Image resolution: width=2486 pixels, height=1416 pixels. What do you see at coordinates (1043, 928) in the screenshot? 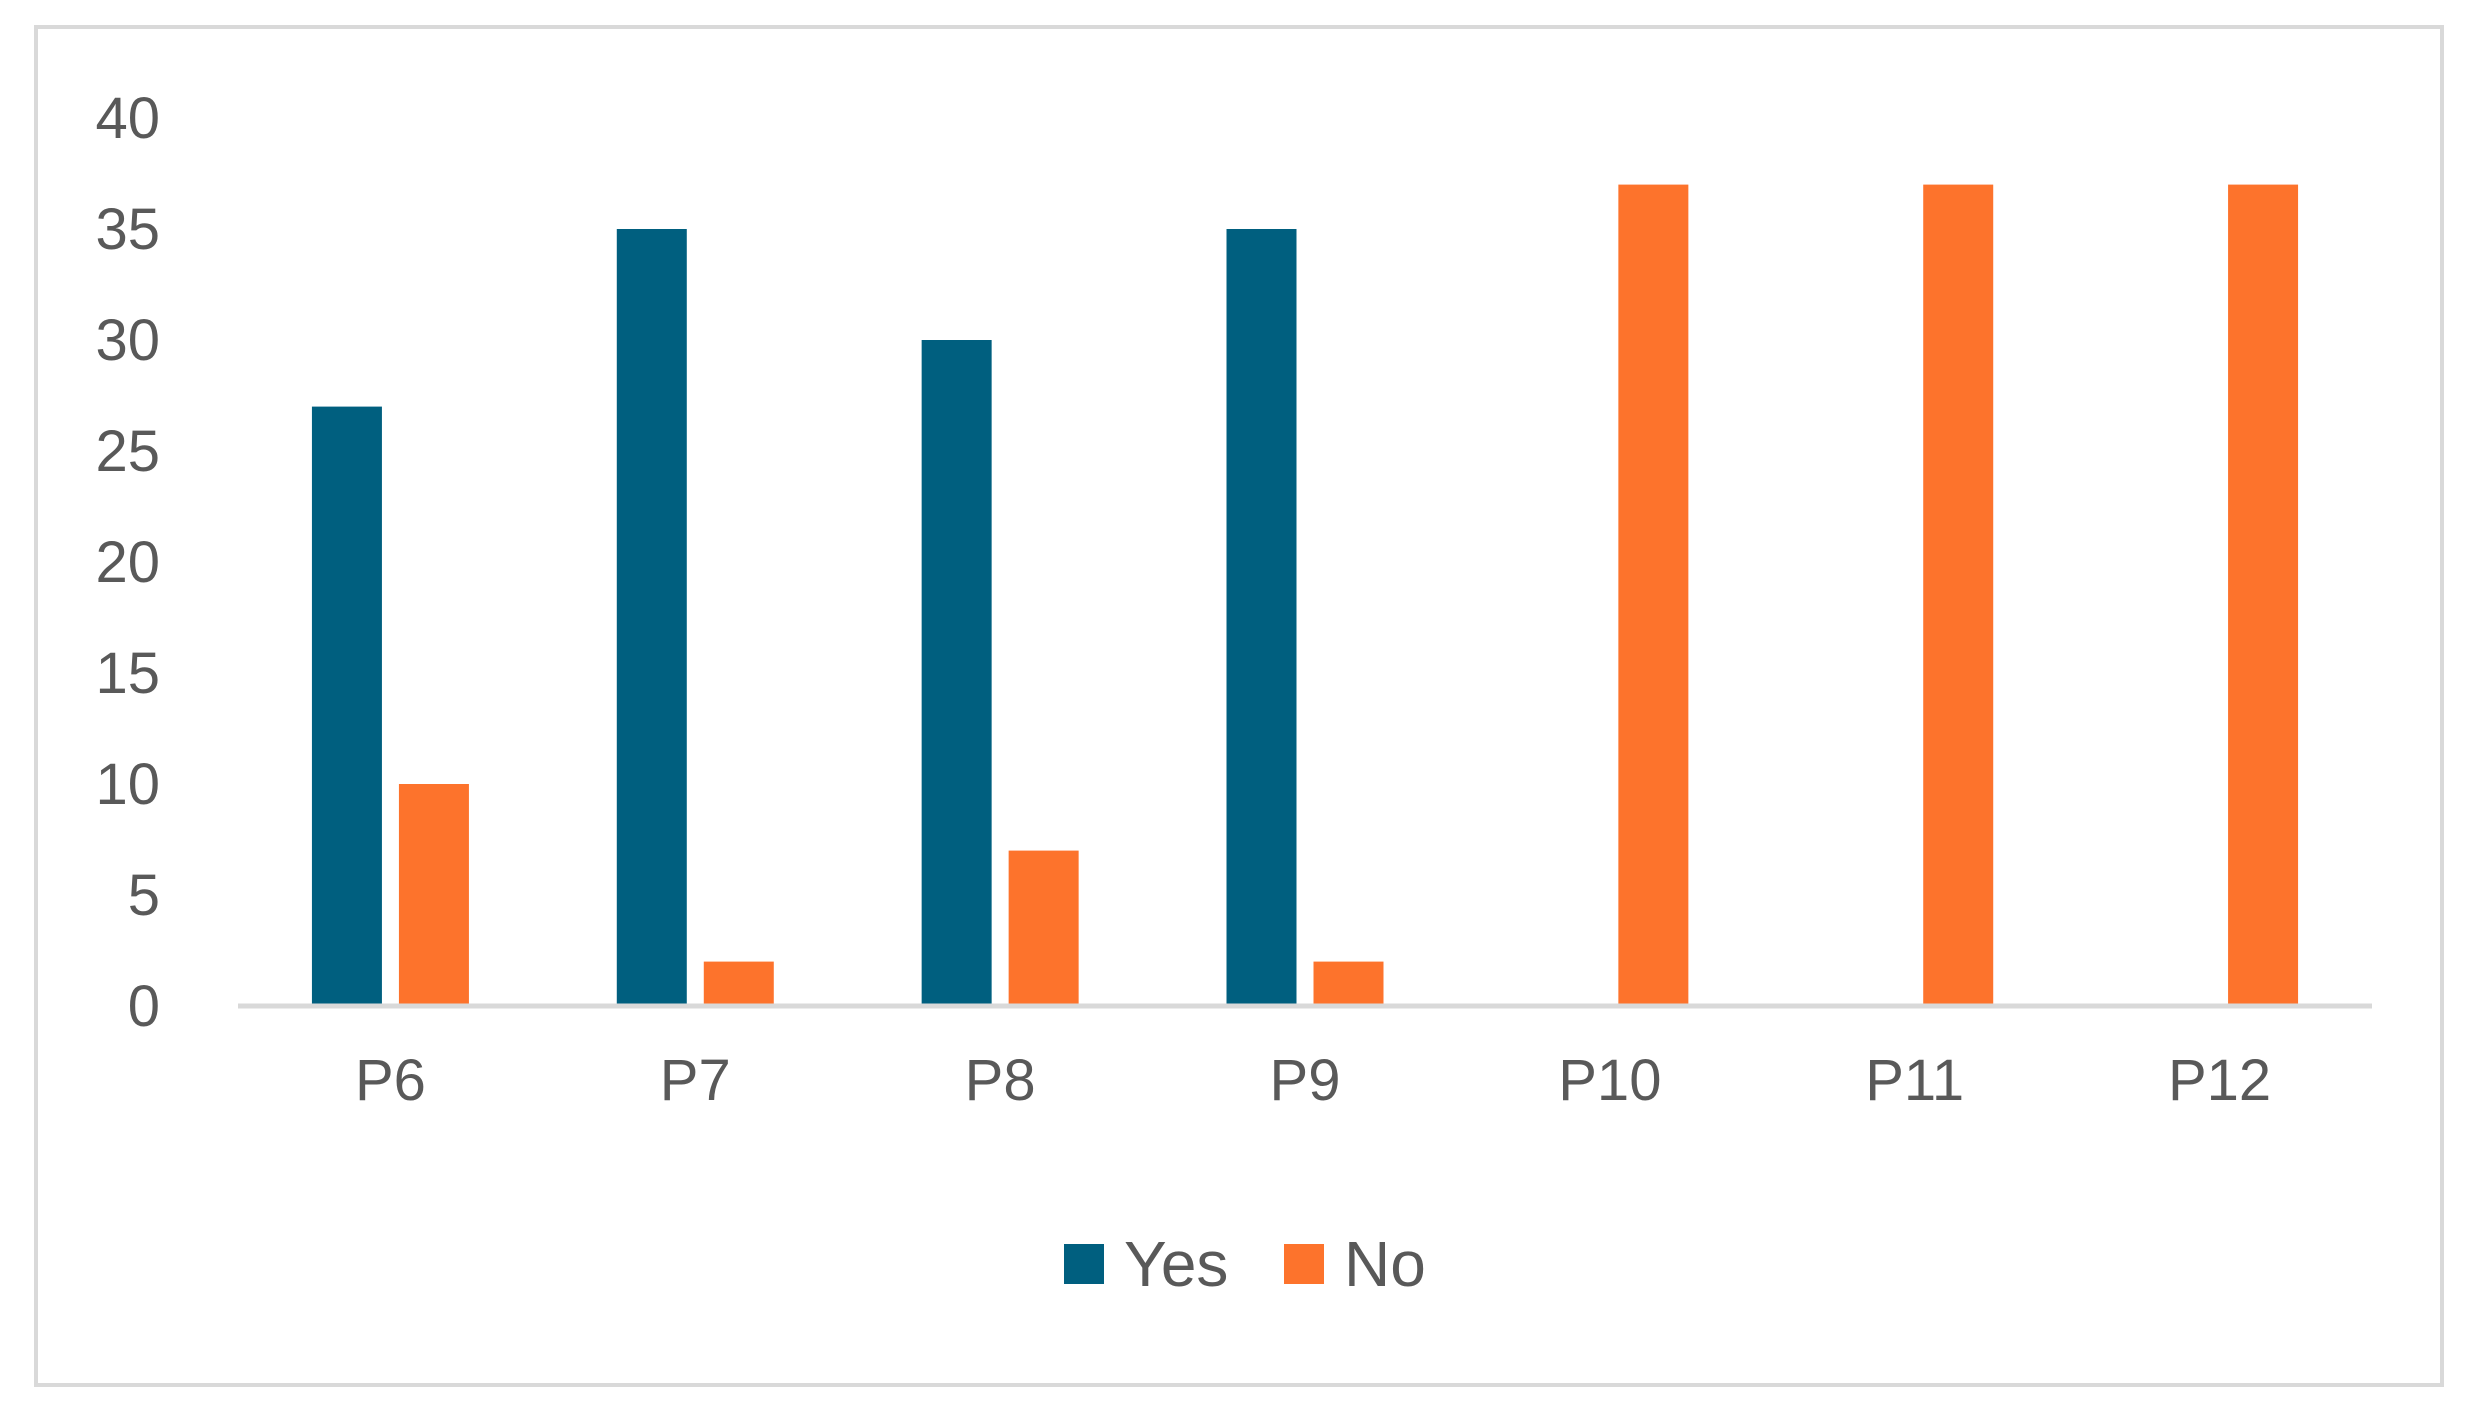
I see `bar-no-p8` at bounding box center [1043, 928].